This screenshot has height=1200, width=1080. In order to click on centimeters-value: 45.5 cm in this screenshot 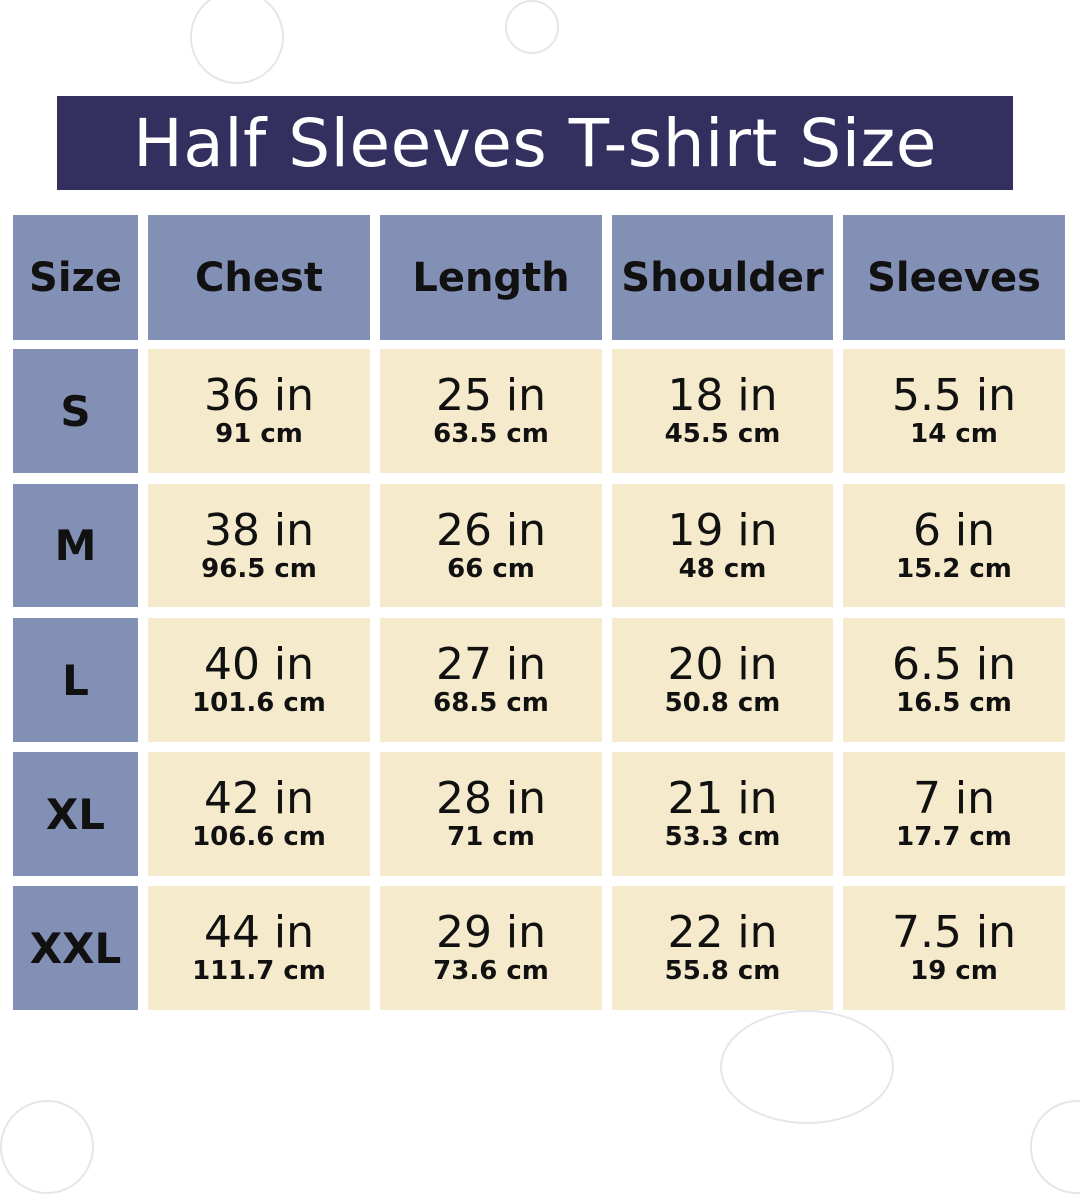, I will do `click(722, 434)`.